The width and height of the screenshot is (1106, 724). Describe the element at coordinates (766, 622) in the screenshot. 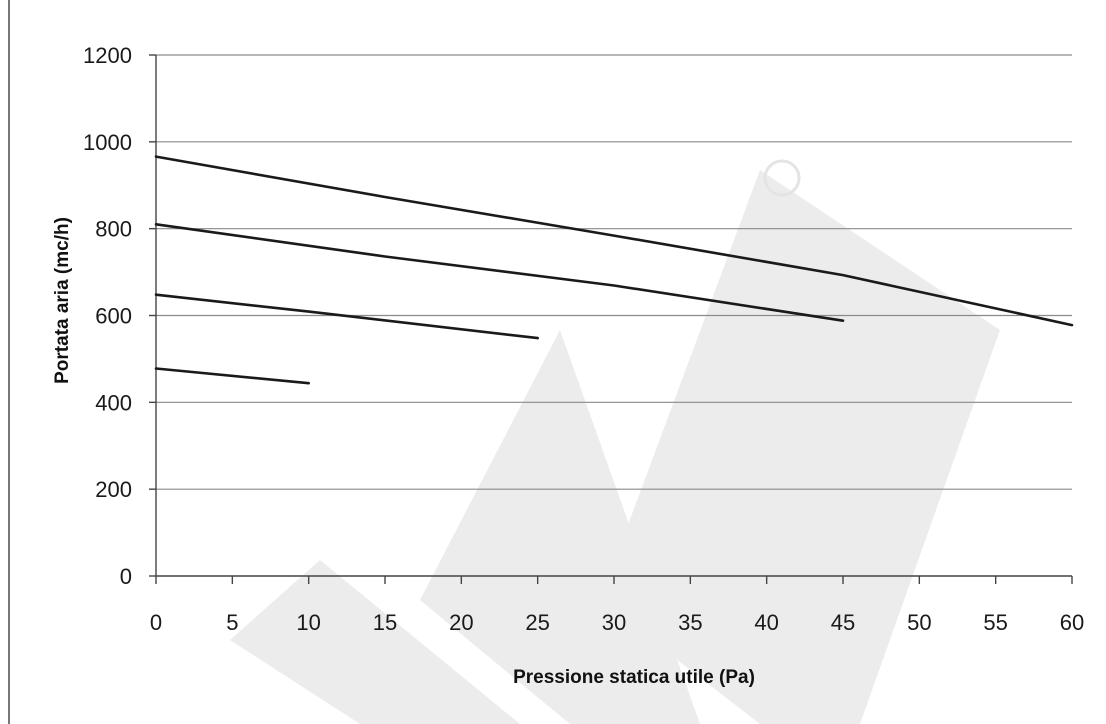

I see `tick-label-x-40: 40` at that location.